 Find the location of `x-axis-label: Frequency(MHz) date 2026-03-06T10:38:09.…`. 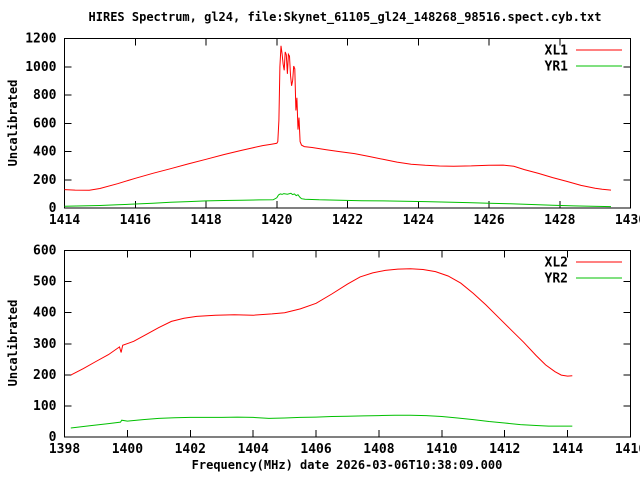

x-axis-label: Frequency(MHz) date 2026-03-06T10:38:09.… is located at coordinates (347, 465).